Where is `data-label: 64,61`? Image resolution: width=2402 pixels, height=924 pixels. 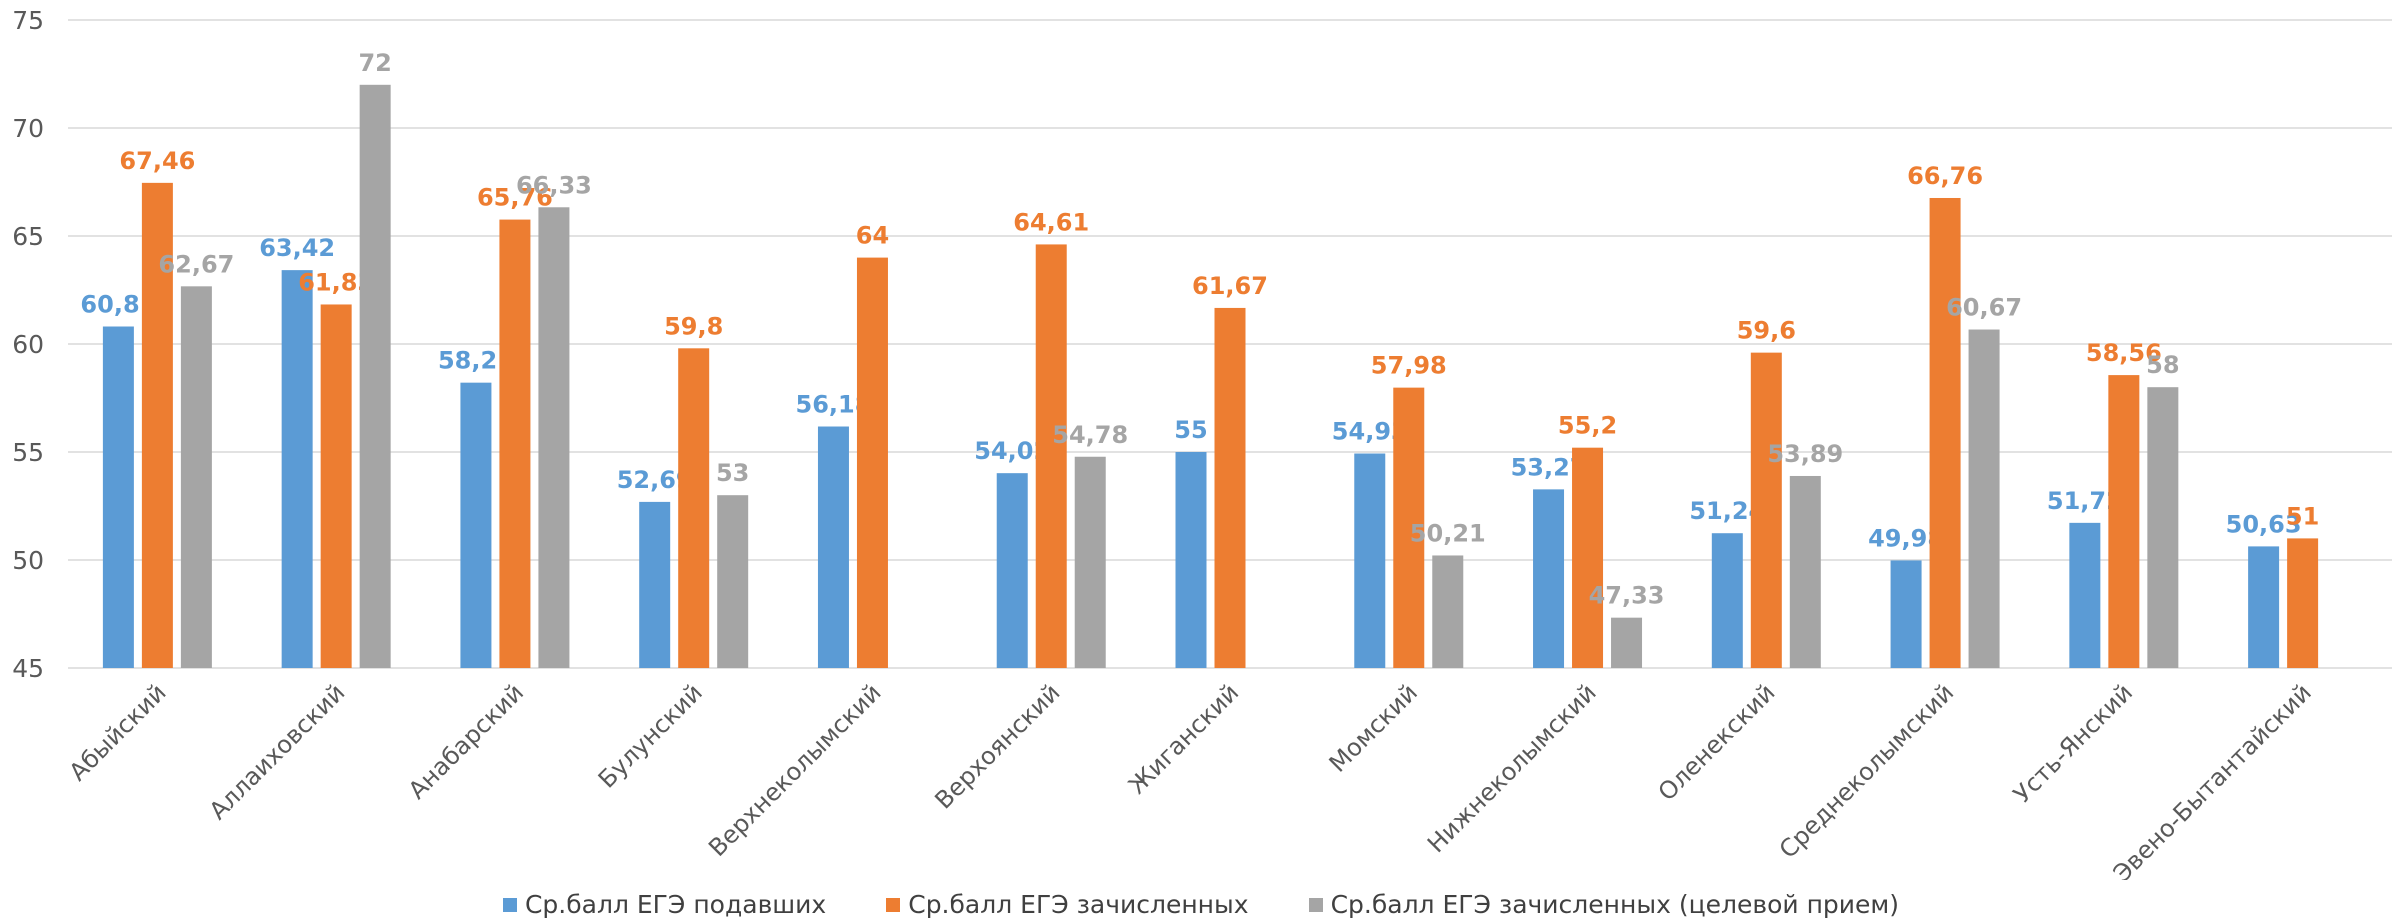 data-label: 64,61 is located at coordinates (1051, 222).